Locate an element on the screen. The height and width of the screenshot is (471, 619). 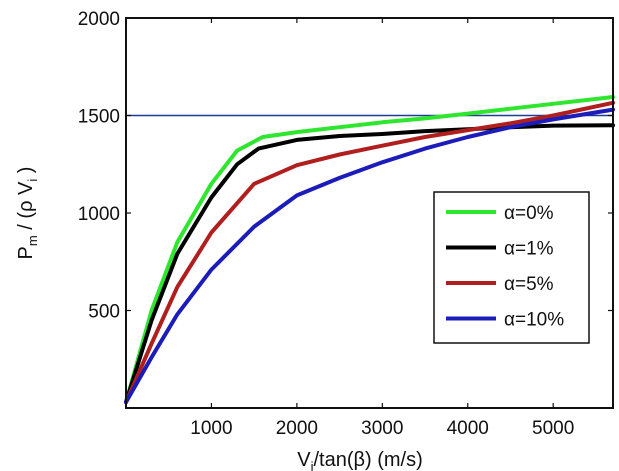
x-tick-label: 3000 is located at coordinates (382, 428).